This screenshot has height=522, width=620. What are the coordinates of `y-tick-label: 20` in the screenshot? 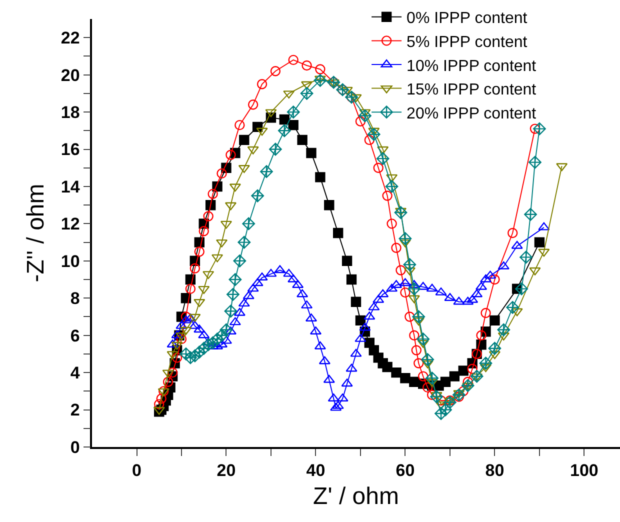 It's located at (70, 75).